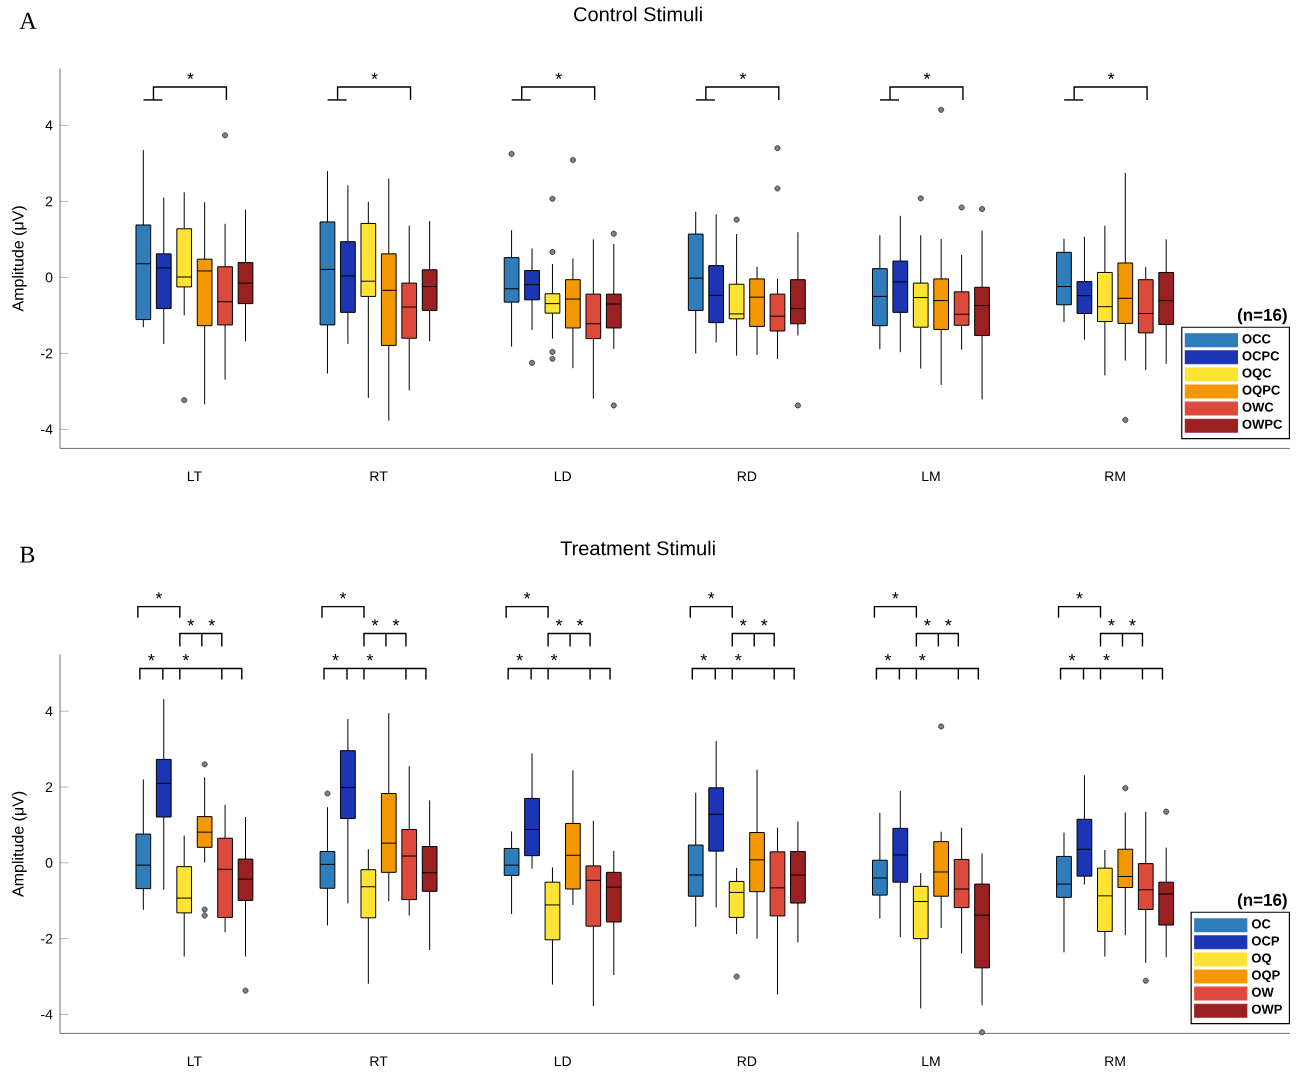 This screenshot has width=1303, height=1077. What do you see at coordinates (1261, 356) in the screenshot?
I see `legend-label: OCPC` at bounding box center [1261, 356].